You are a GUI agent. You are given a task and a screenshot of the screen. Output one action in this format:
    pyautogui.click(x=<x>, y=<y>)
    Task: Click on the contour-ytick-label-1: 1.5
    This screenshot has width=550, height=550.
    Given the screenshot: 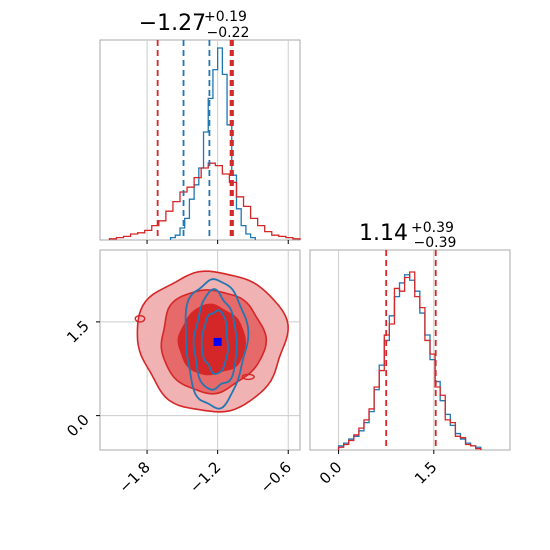 What is the action you would take?
    pyautogui.click(x=78, y=332)
    